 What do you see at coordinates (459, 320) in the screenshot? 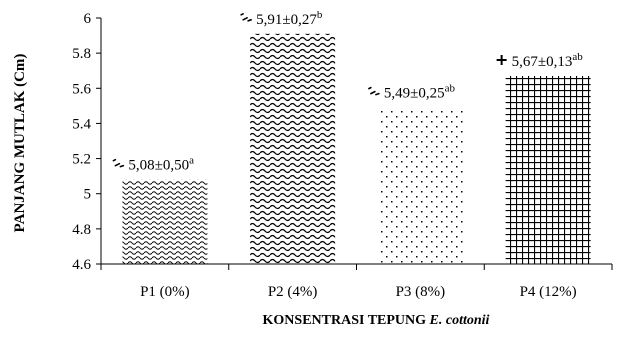
I see `x-axis-title-species: E. cottonii` at bounding box center [459, 320].